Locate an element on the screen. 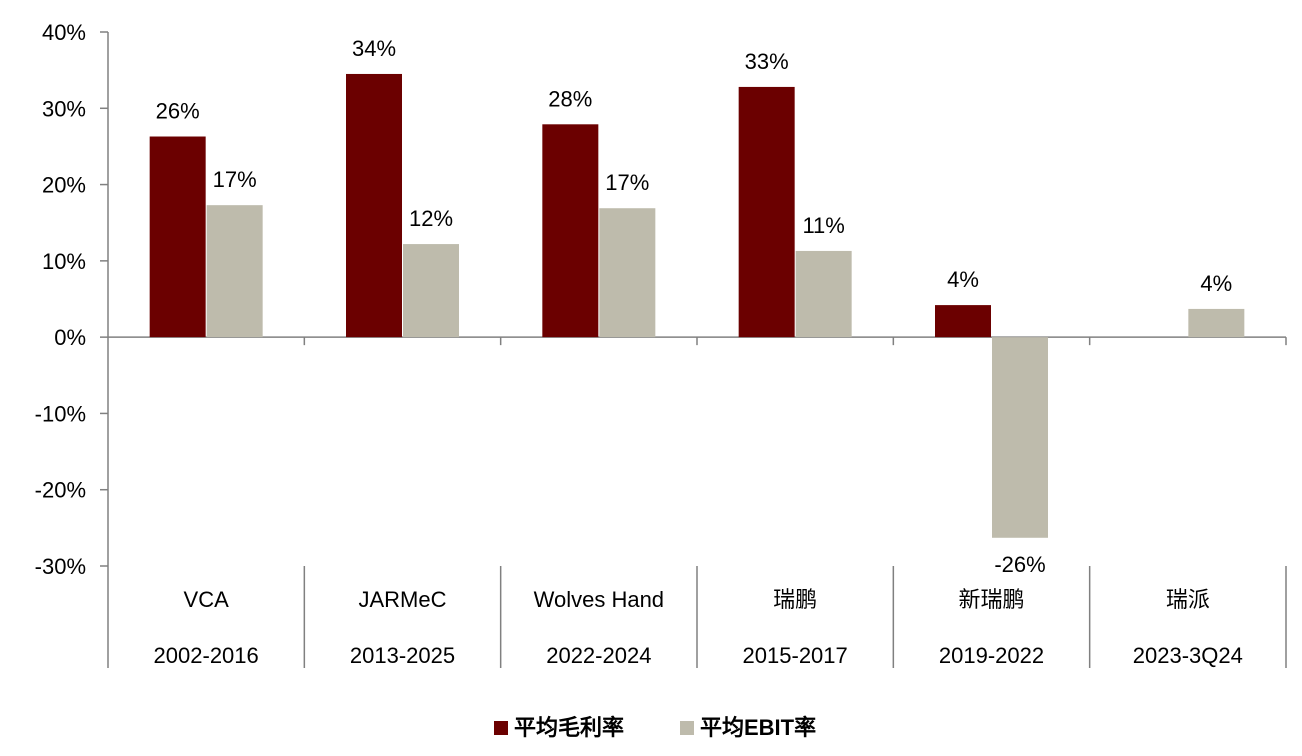 This screenshot has height=756, width=1302. category-label: VCA is located at coordinates (207, 599).